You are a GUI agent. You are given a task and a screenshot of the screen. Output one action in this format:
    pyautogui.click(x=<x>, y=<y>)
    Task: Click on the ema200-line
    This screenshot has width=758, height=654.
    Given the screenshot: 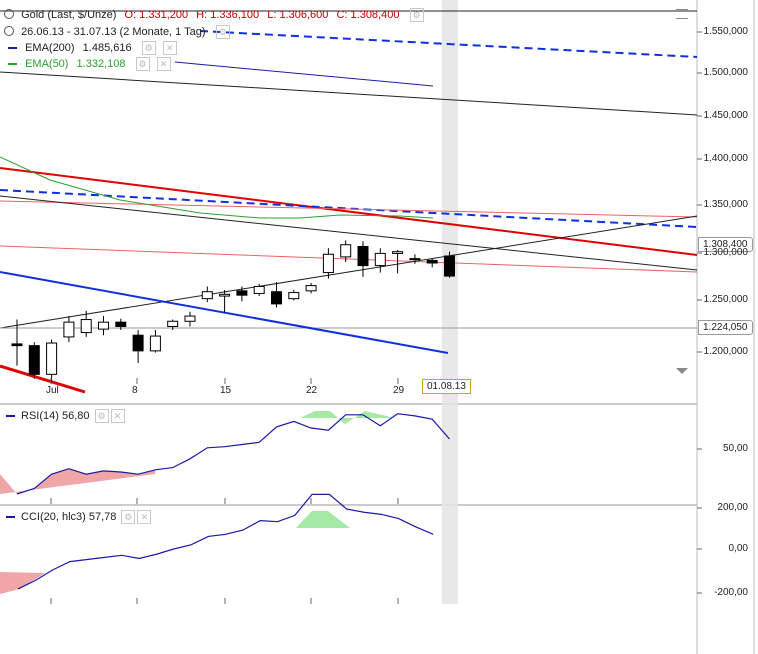 What is the action you would take?
    pyautogui.click(x=304, y=74)
    